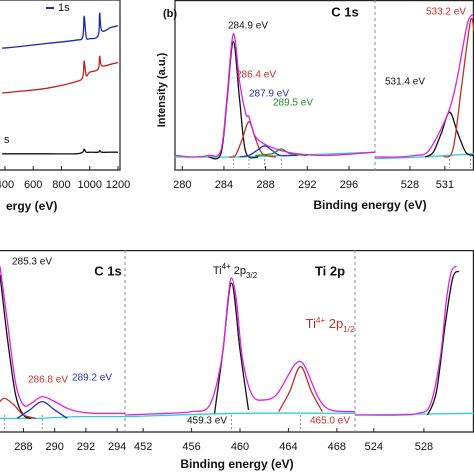 The image size is (474, 474). I want to click on peak-label: 289.2 eV, so click(92, 378).